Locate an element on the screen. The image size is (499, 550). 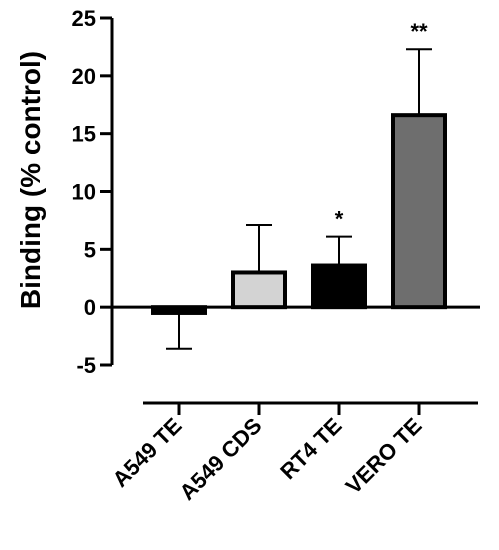
x-tick-label: VERO TE is located at coordinates (384, 456).